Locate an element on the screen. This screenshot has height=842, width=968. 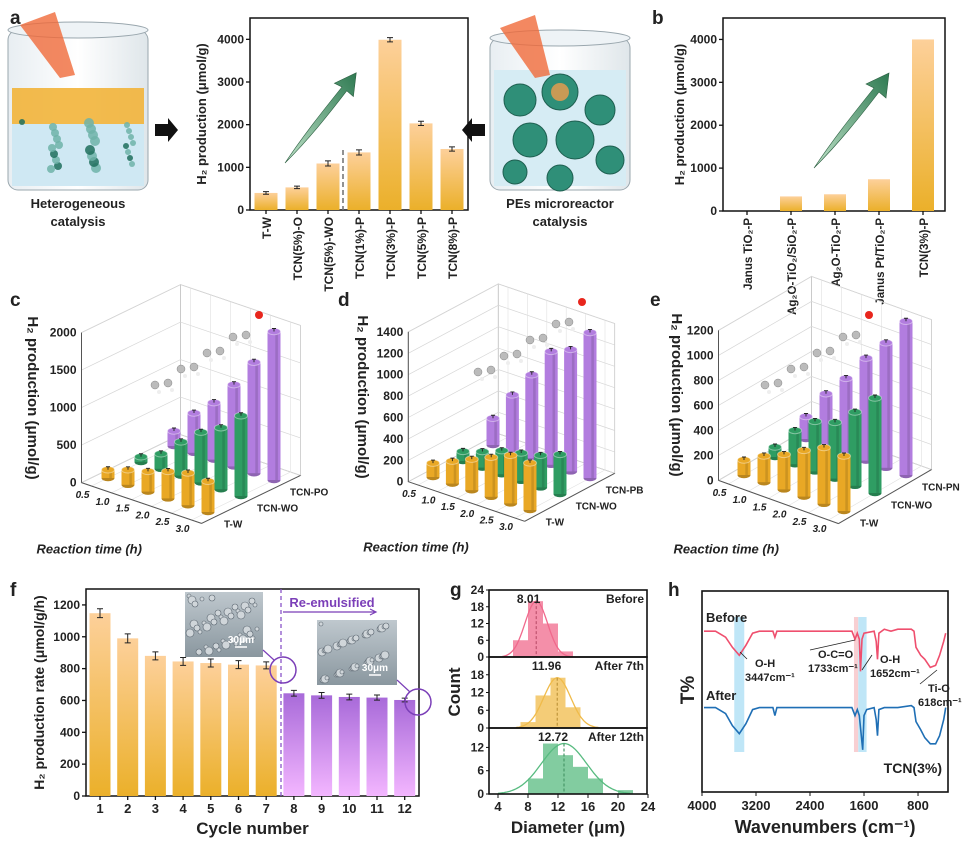
y-axis-label: H₂ production rate (μmol/g/h) is located at coordinates (39, 692).